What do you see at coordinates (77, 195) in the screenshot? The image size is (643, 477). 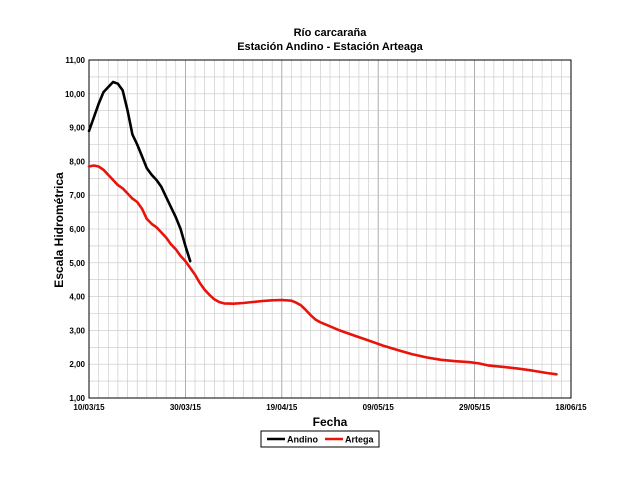 I see `y-tick-label: 7,00` at bounding box center [77, 195].